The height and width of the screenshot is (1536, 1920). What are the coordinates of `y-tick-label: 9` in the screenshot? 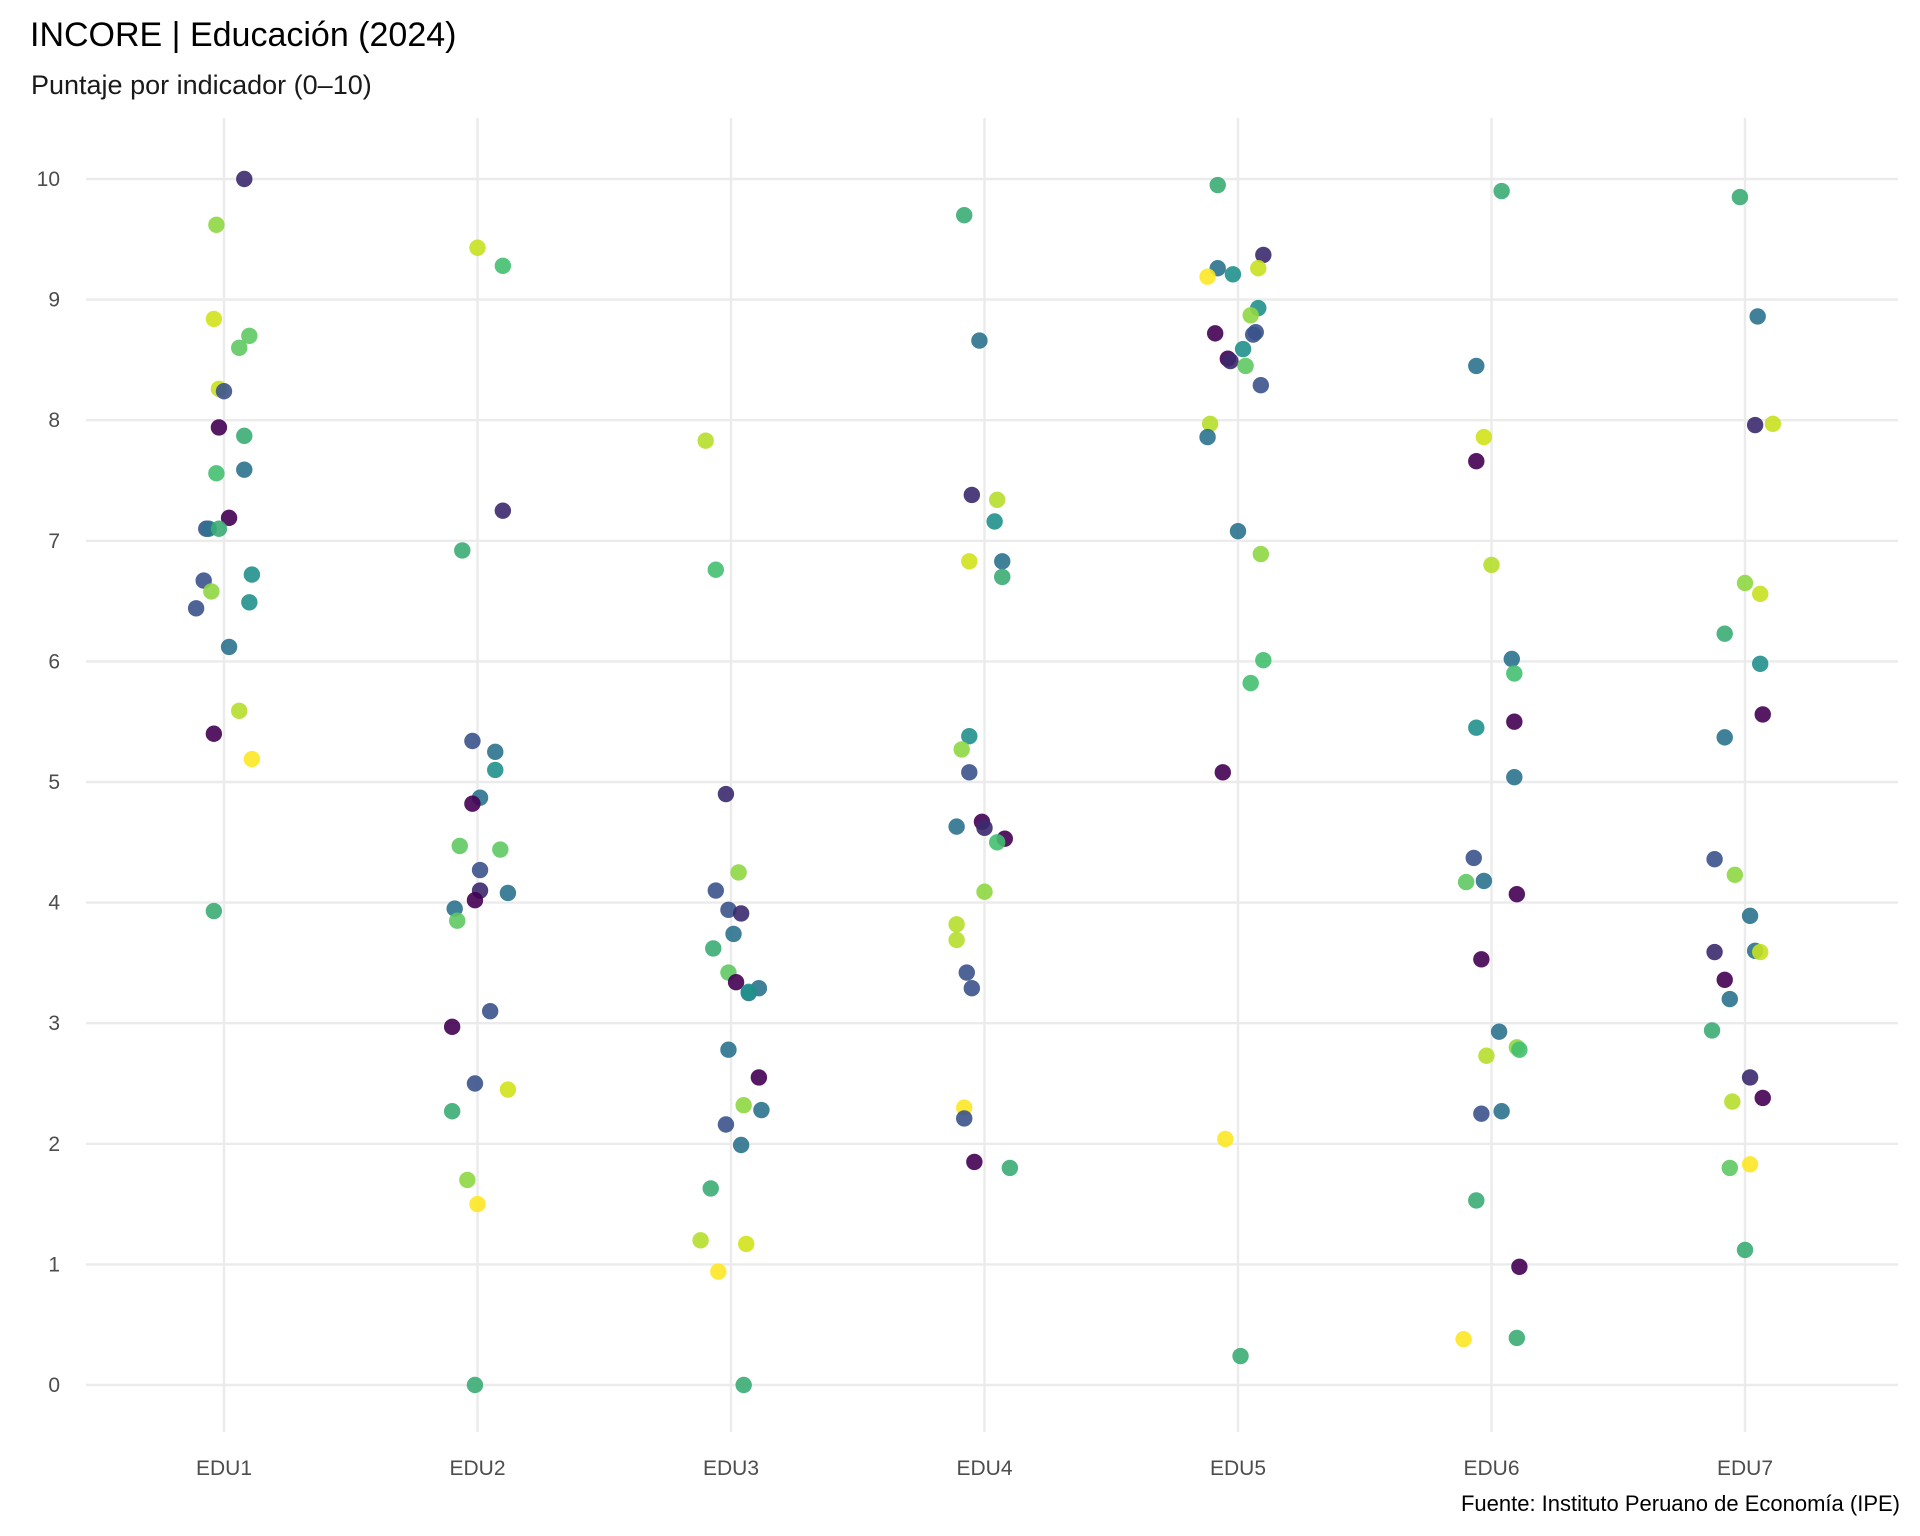 It's located at (54, 300).